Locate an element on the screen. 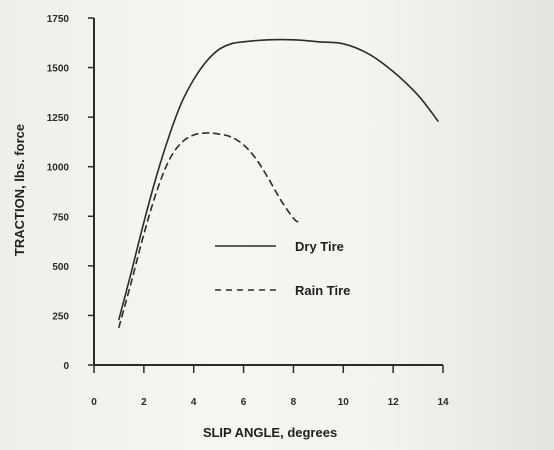 Image resolution: width=554 pixels, height=450 pixels. x-tick-label: 8 is located at coordinates (294, 402).